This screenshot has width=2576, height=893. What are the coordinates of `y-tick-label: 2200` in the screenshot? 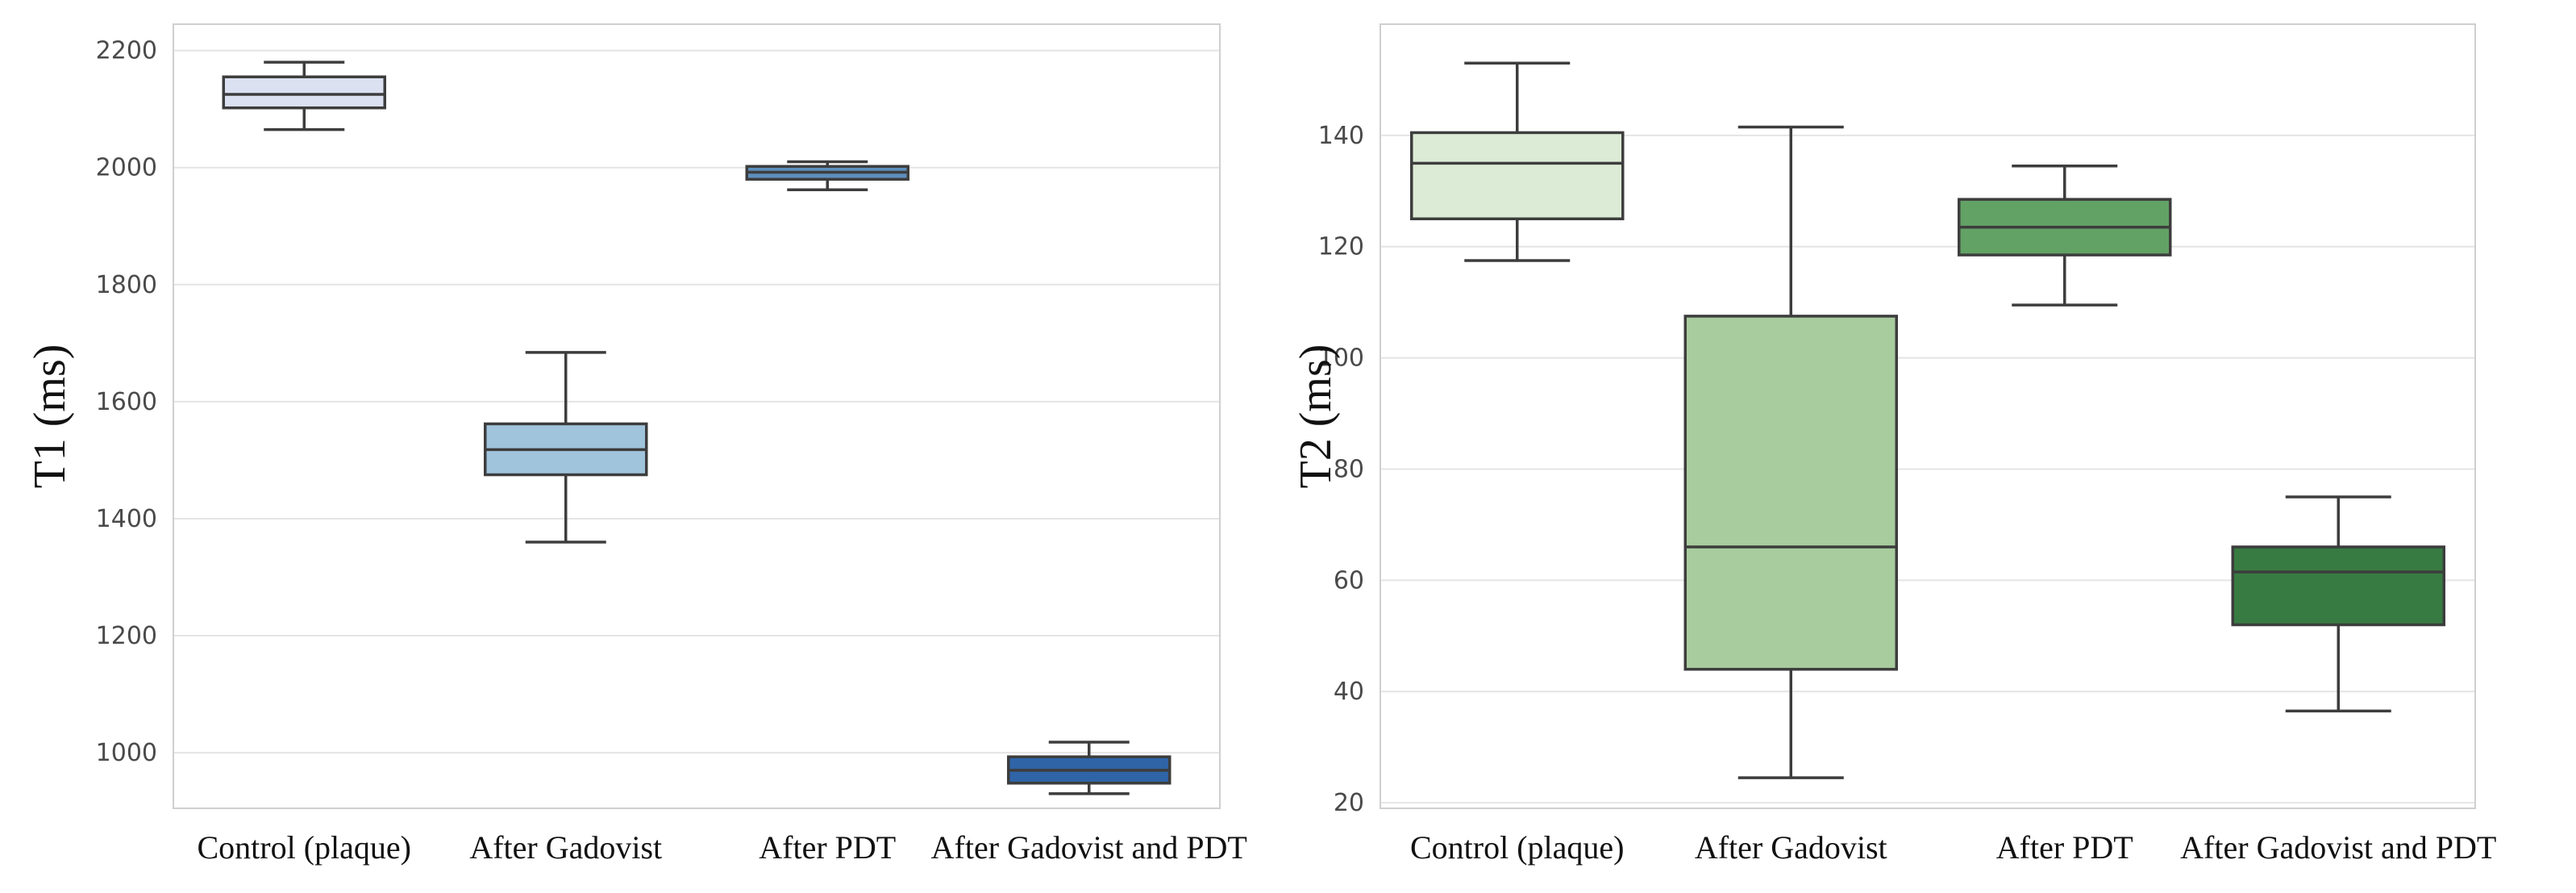 It's located at (127, 51).